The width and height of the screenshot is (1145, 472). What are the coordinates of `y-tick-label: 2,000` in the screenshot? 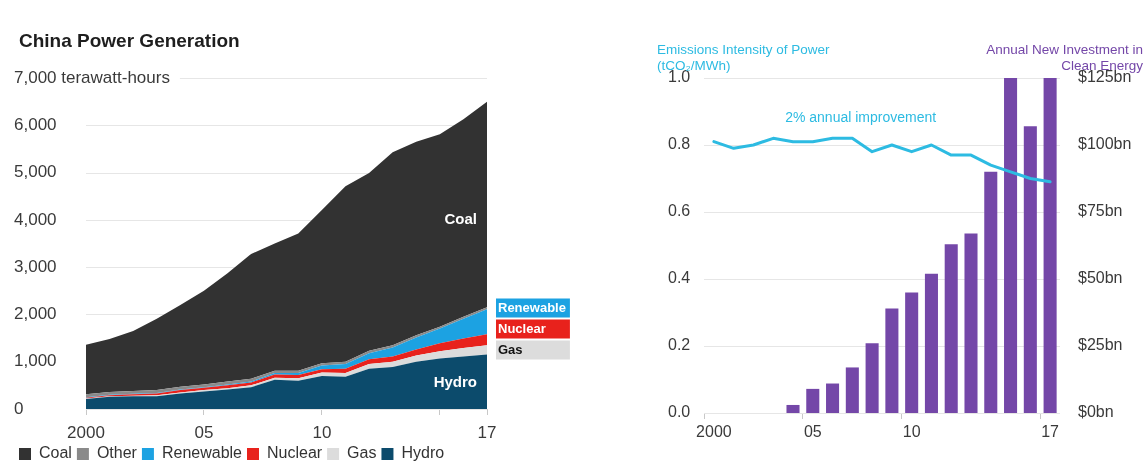 It's located at (35, 314).